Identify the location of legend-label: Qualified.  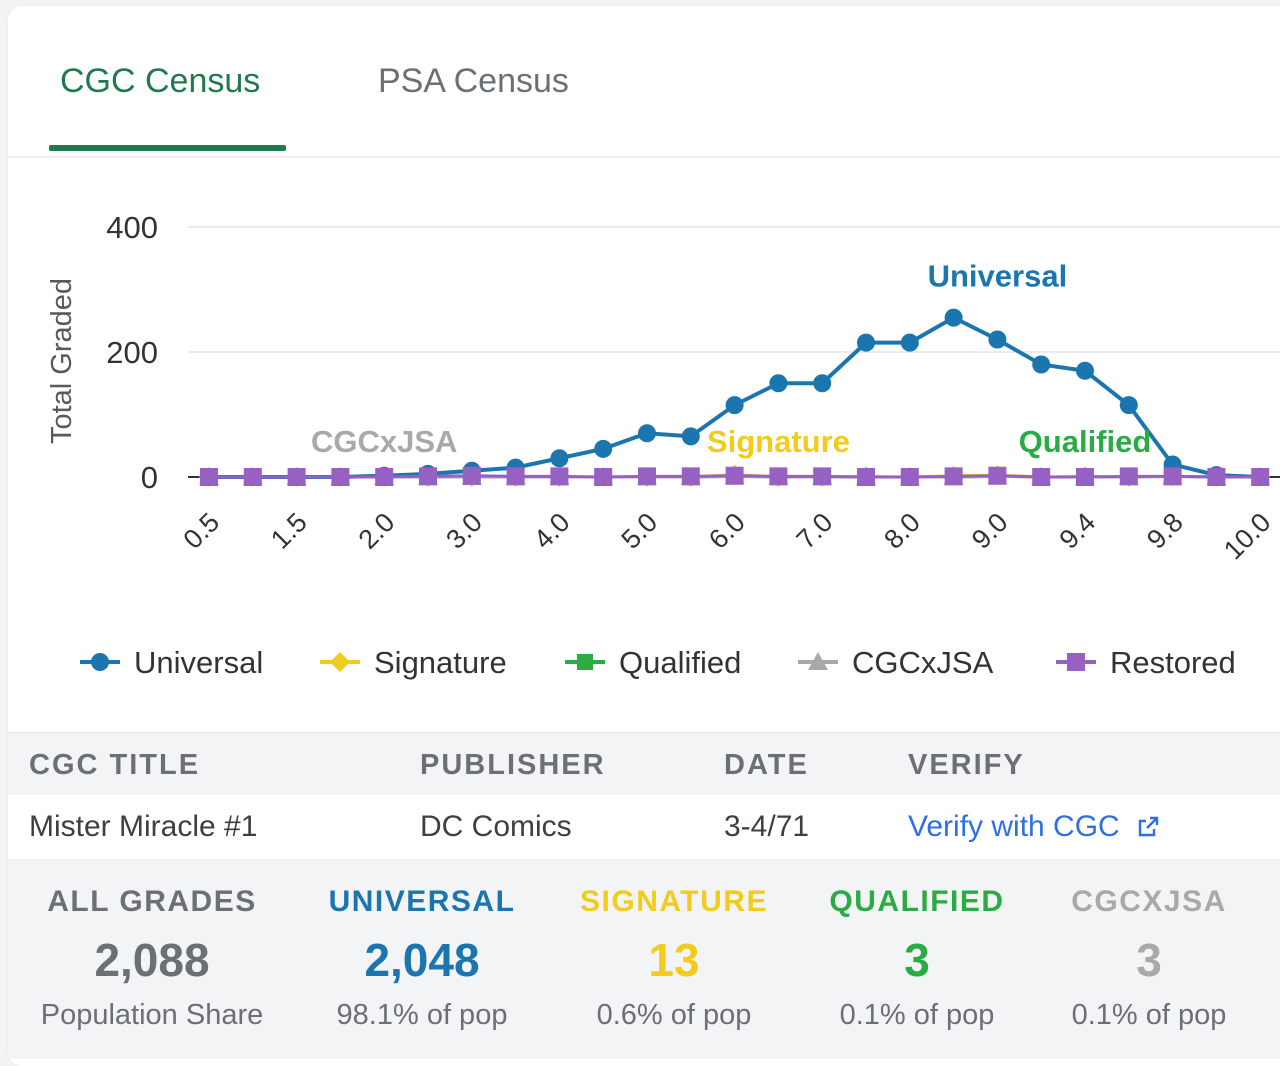
(680, 662).